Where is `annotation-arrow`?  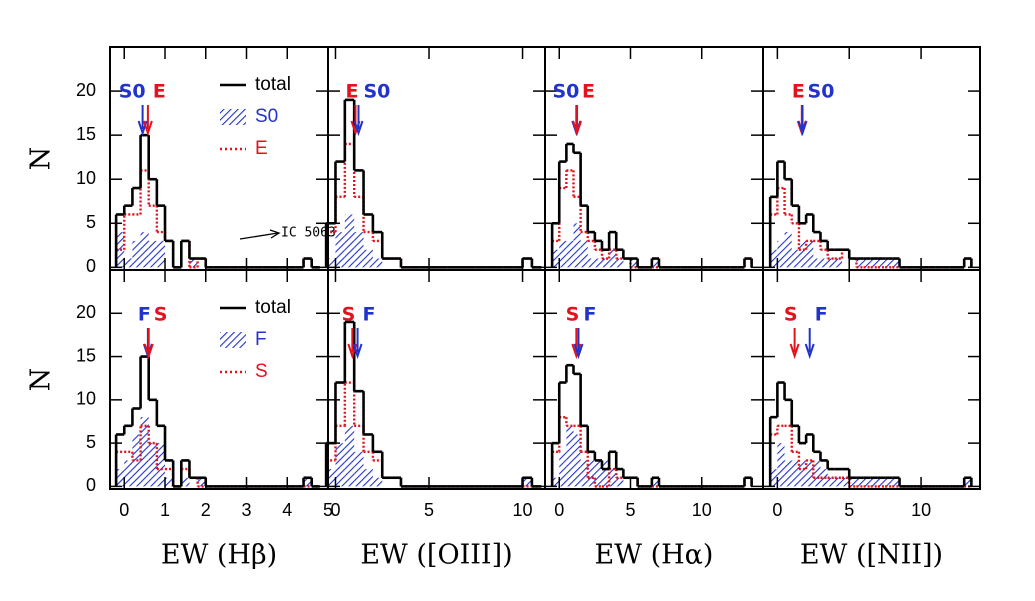
annotation-arrow is located at coordinates (259, 236).